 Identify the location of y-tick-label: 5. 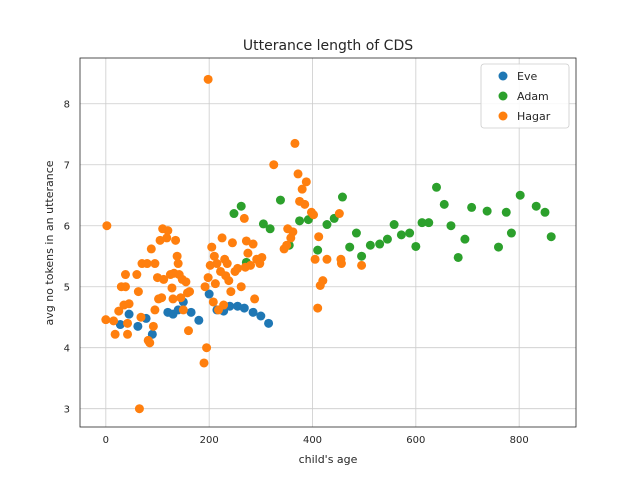
(67, 288).